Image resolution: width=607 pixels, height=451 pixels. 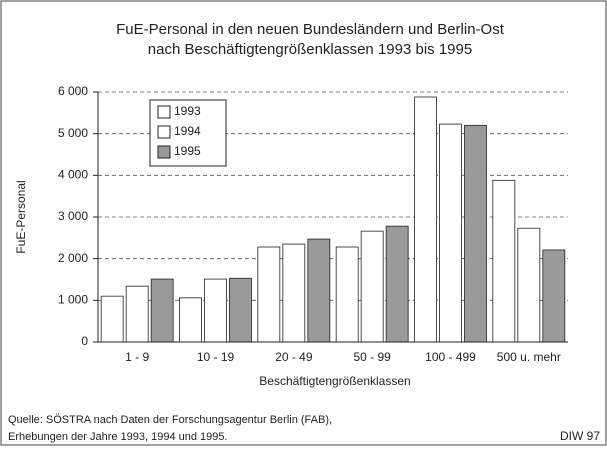 What do you see at coordinates (450, 357) in the screenshot?
I see `x-tick-label: 100 - 499` at bounding box center [450, 357].